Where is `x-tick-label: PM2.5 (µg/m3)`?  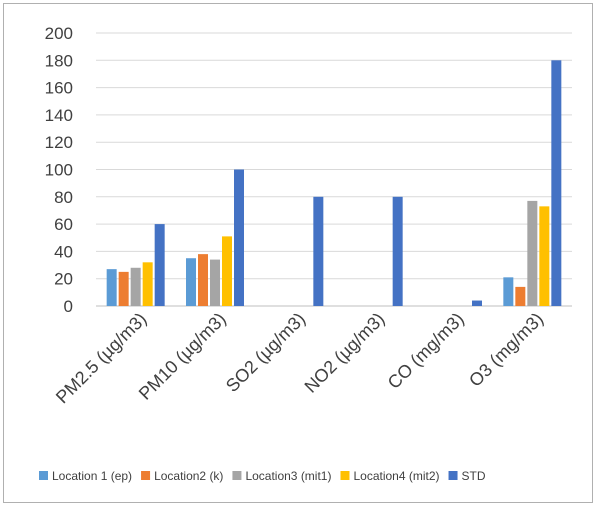 x-tick-label: PM2.5 (µg/m3) is located at coordinates (101, 358).